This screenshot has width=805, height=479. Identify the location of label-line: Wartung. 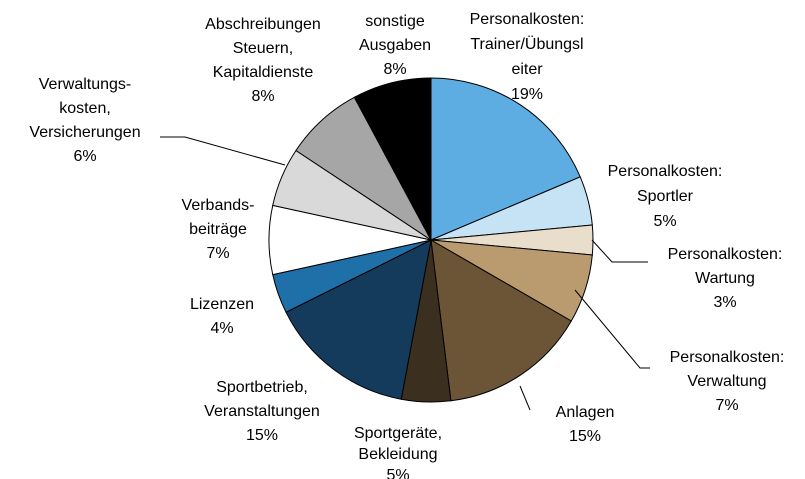
(725, 278).